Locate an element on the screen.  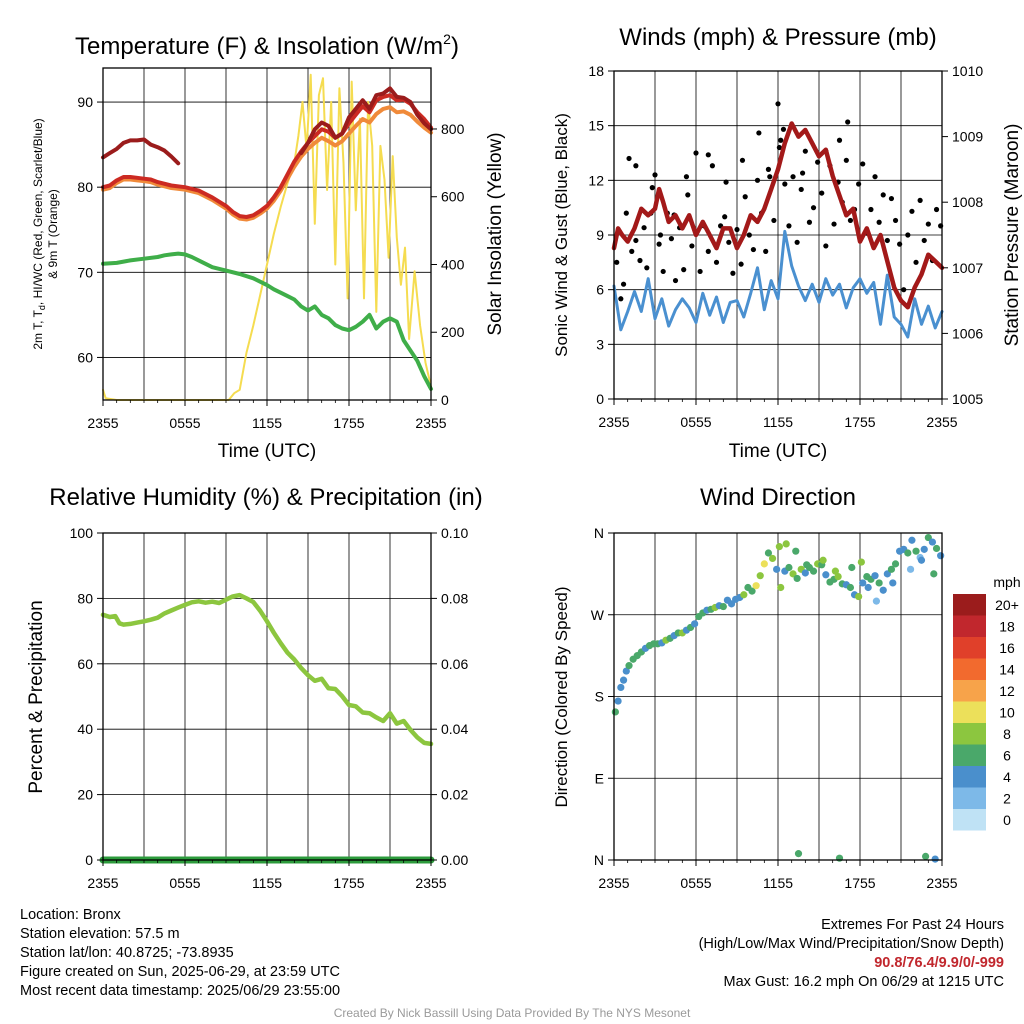
x-tick-label: 0555 is located at coordinates (695, 883).